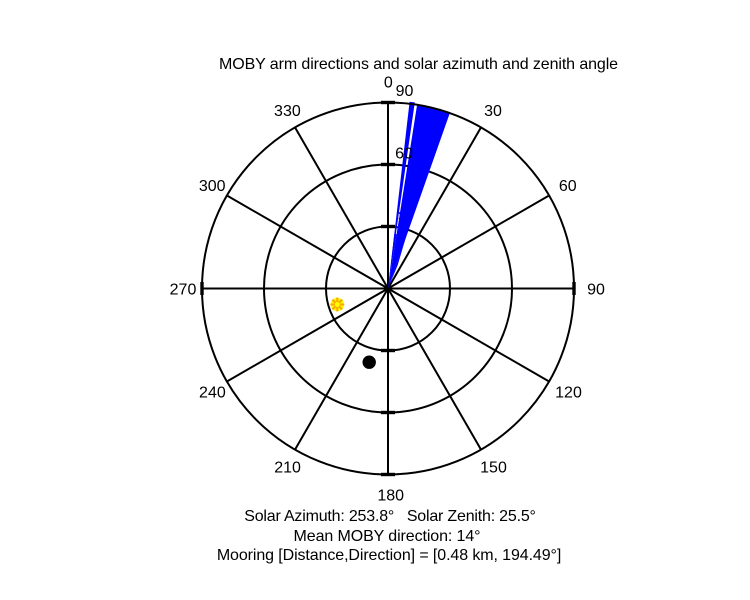 This screenshot has width=750, height=600. Describe the element at coordinates (287, 111) in the screenshot. I see `svg-text: 330` at that location.